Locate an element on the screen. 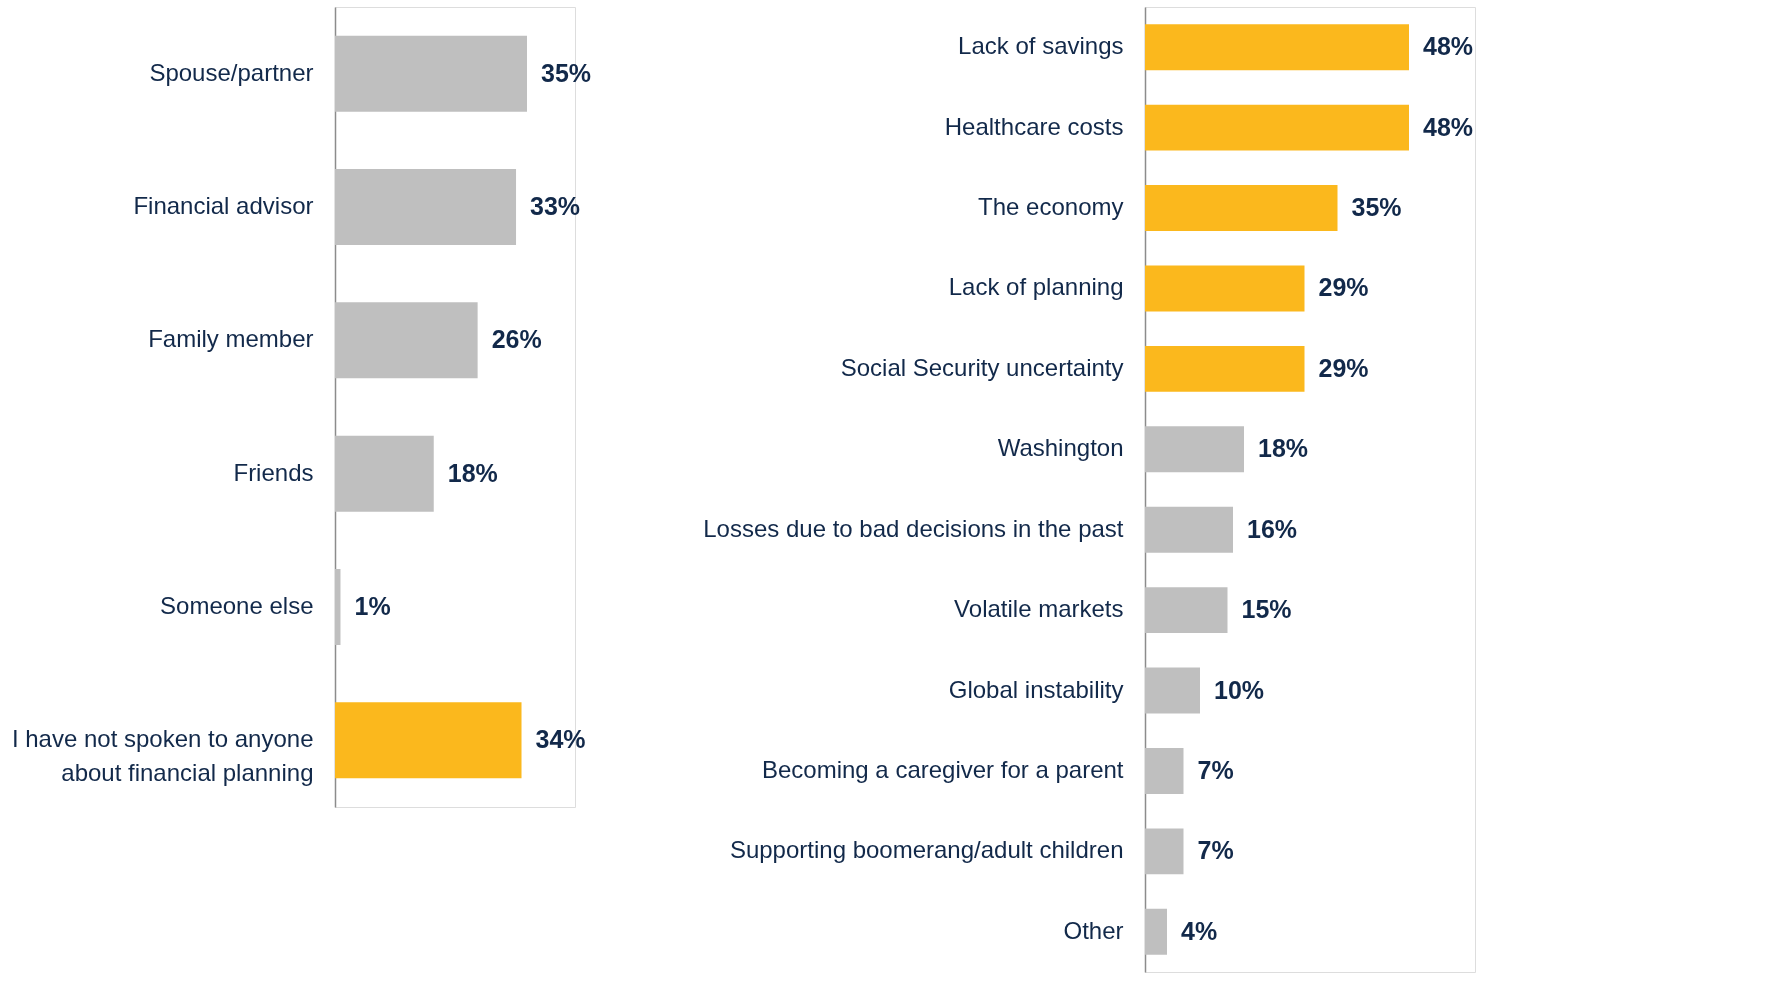 The width and height of the screenshot is (1790, 983). y-tick-label: I have not spoken to anyone about financial planning is located at coordinates (162, 756).